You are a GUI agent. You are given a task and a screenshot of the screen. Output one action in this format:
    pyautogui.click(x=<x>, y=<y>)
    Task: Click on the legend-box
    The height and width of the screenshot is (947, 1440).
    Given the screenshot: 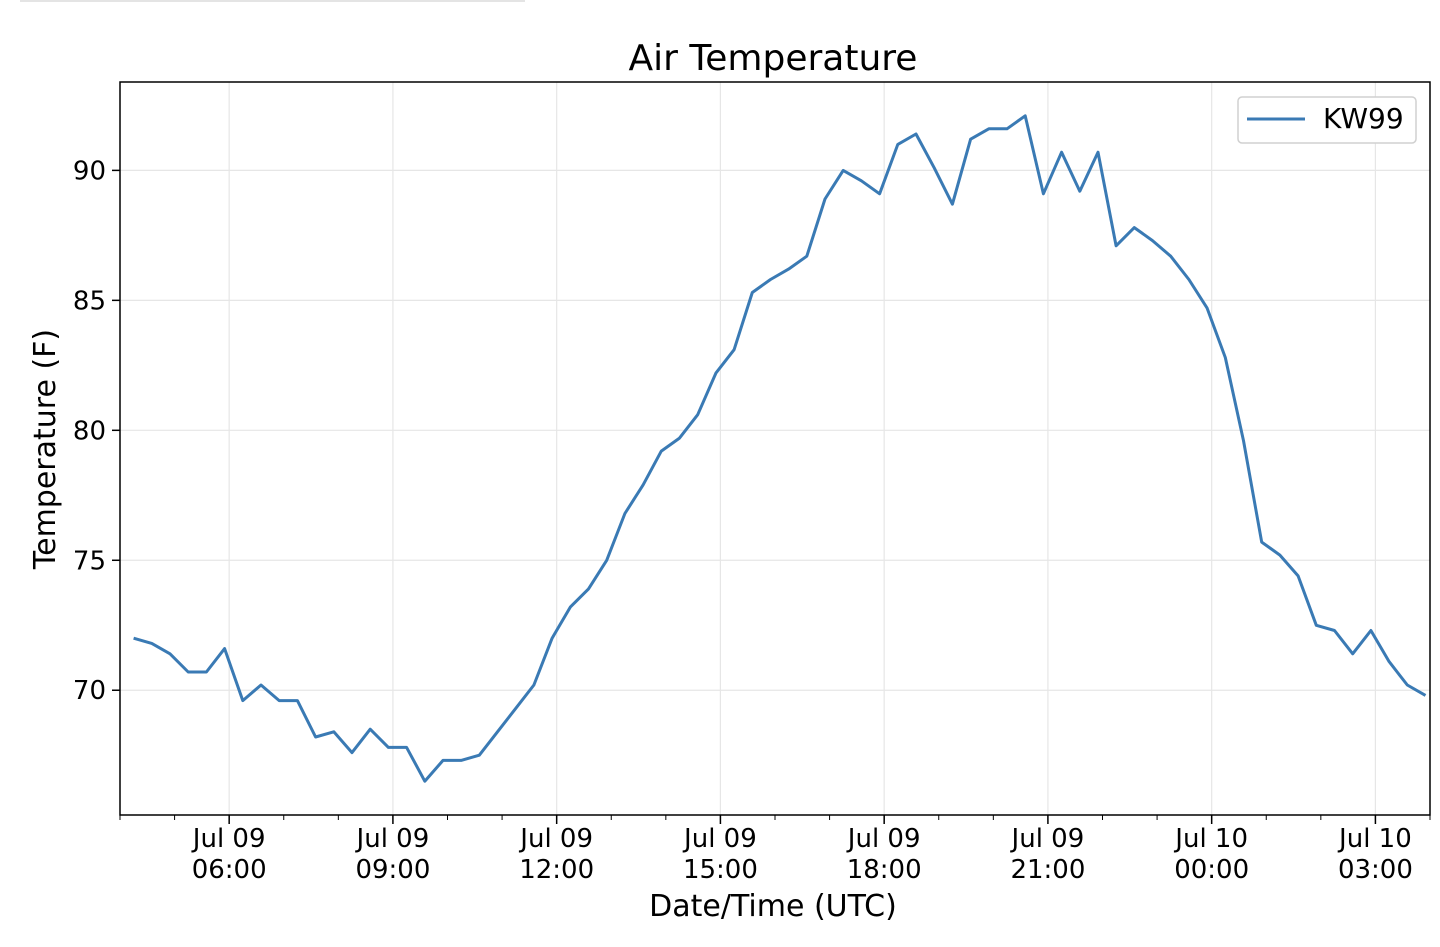 What is the action you would take?
    pyautogui.click(x=1327, y=120)
    